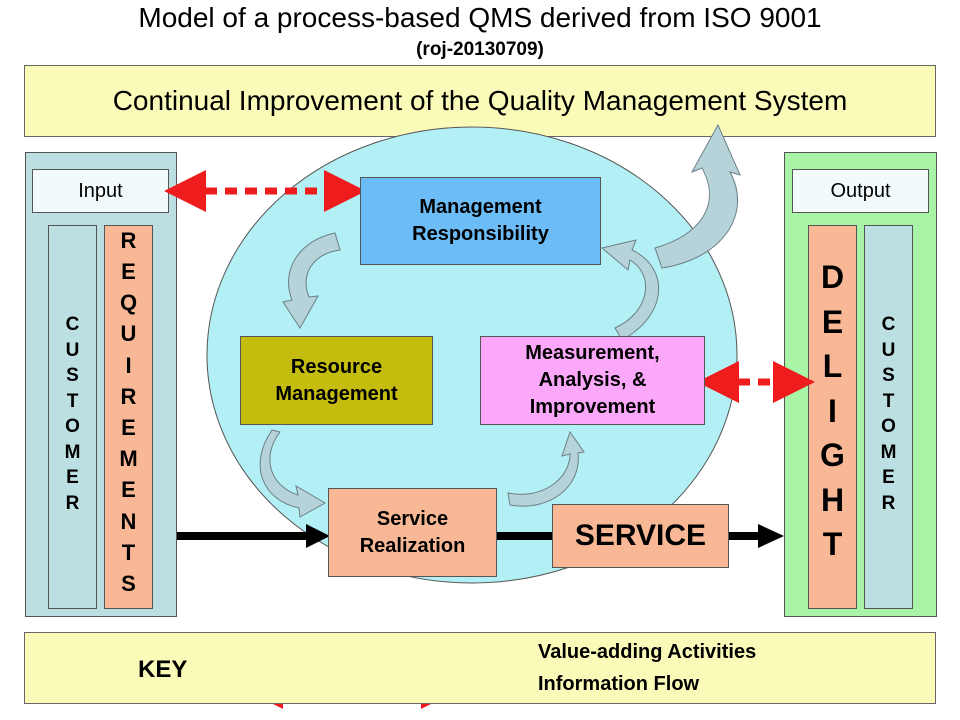 Image resolution: width=960 pixels, height=720 pixels. What do you see at coordinates (832, 321) in the screenshot?
I see `delight-letter: E` at bounding box center [832, 321].